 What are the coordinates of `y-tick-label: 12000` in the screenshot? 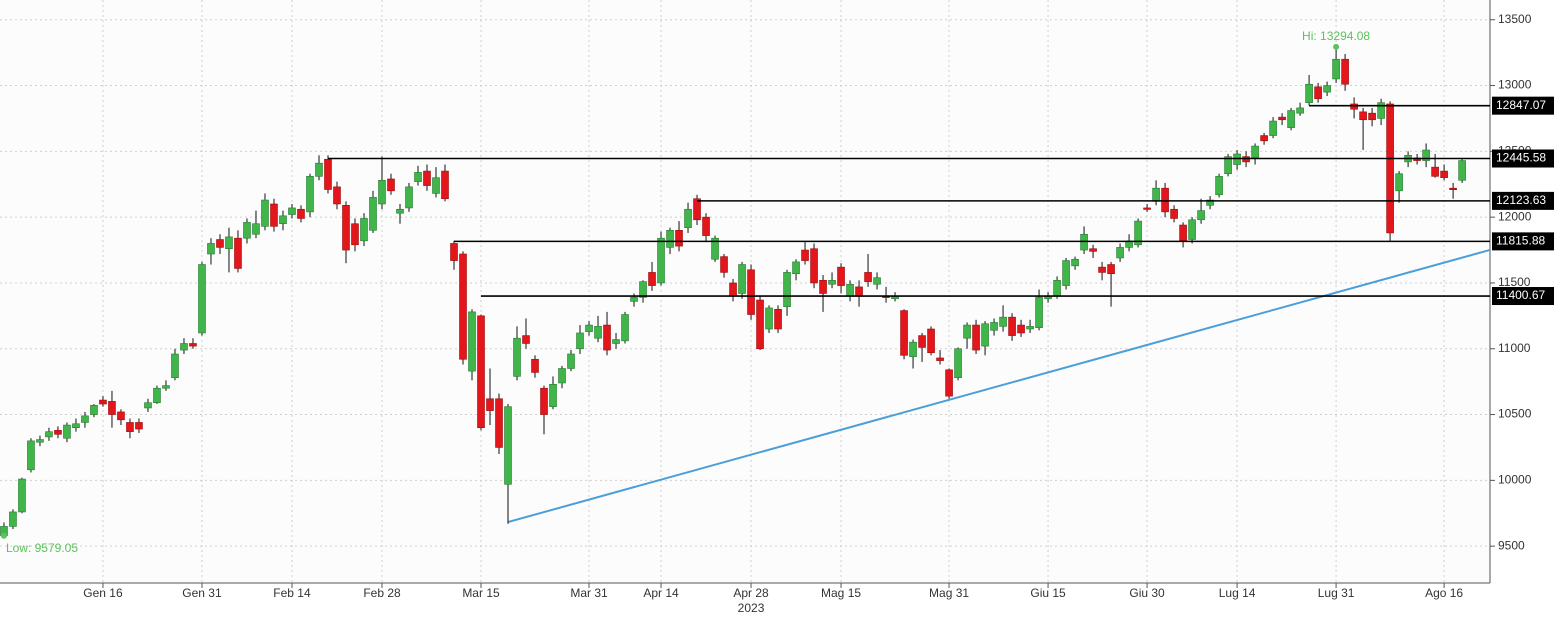 It's located at (1515, 216).